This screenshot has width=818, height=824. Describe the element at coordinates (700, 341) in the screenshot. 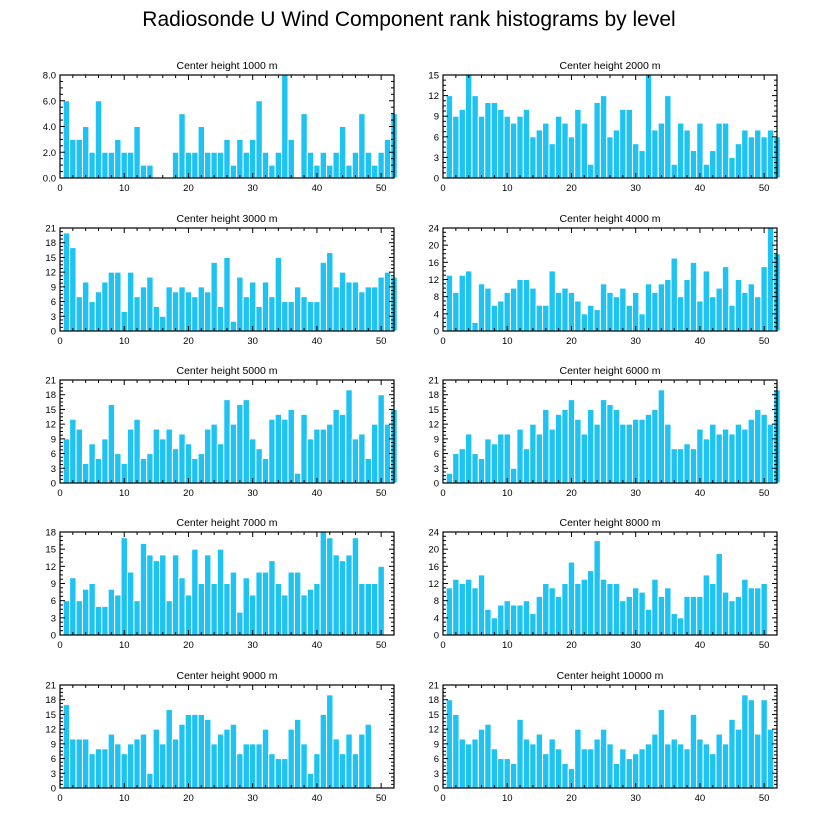

I see `x-tick-label: 40` at that location.